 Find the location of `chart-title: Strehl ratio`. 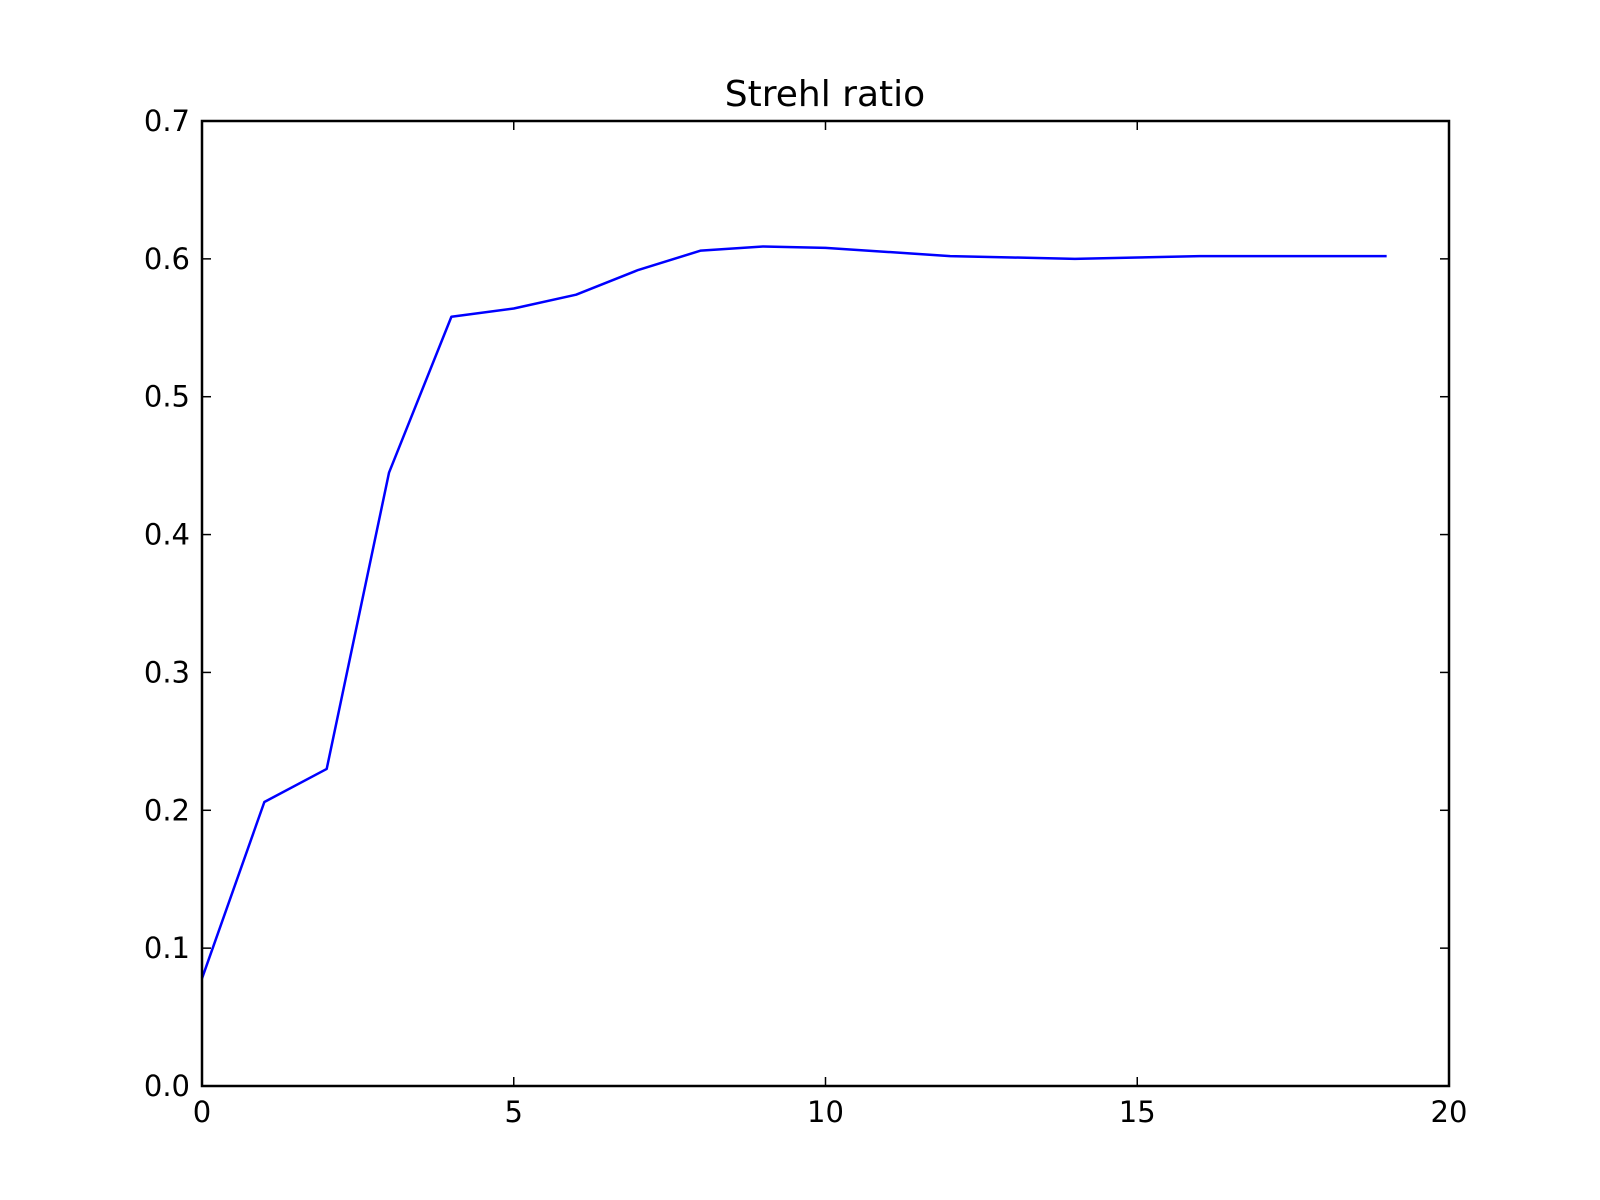

chart-title: Strehl ratio is located at coordinates (825, 94).